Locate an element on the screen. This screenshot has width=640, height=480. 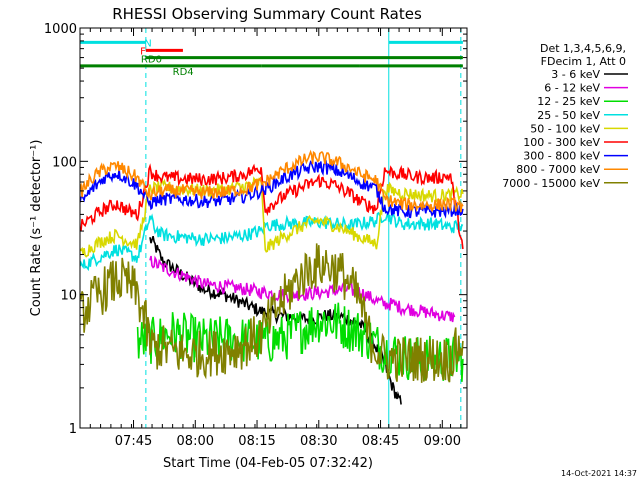
flag-label-n: N is located at coordinates (147, 43).